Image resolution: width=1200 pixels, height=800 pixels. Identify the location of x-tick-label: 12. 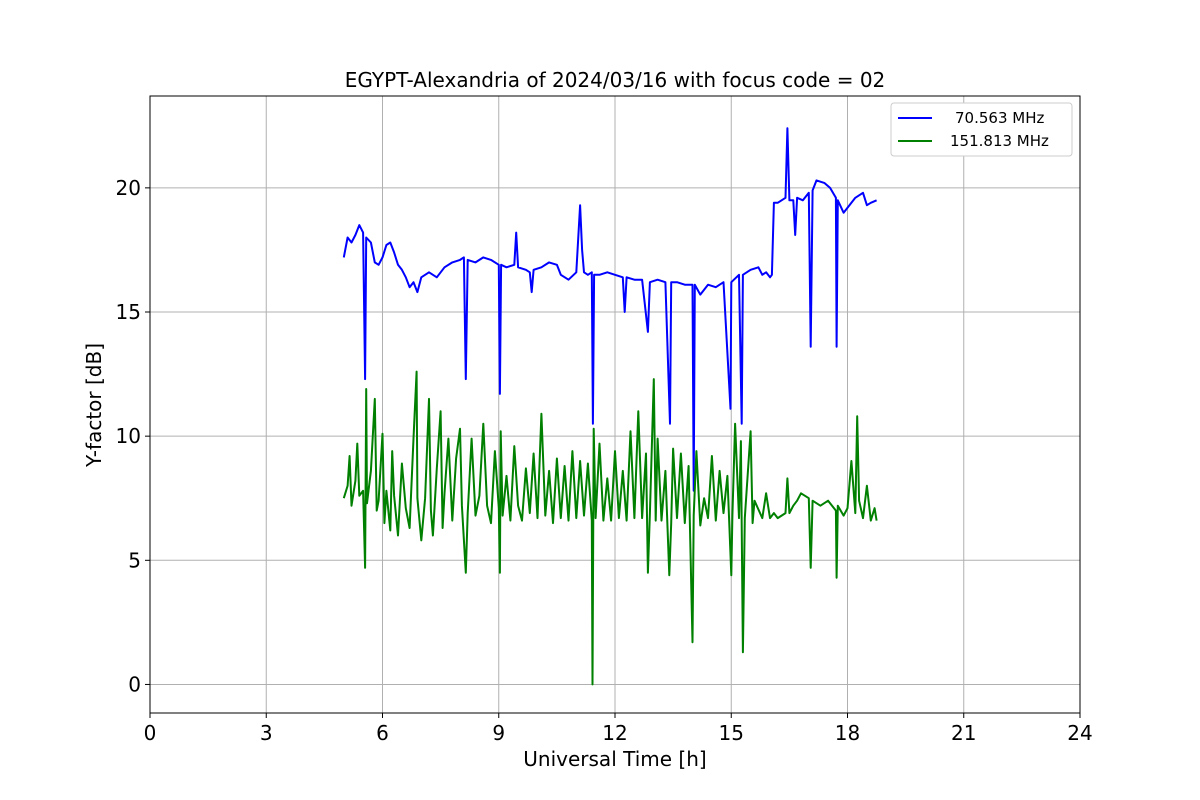
(614, 733).